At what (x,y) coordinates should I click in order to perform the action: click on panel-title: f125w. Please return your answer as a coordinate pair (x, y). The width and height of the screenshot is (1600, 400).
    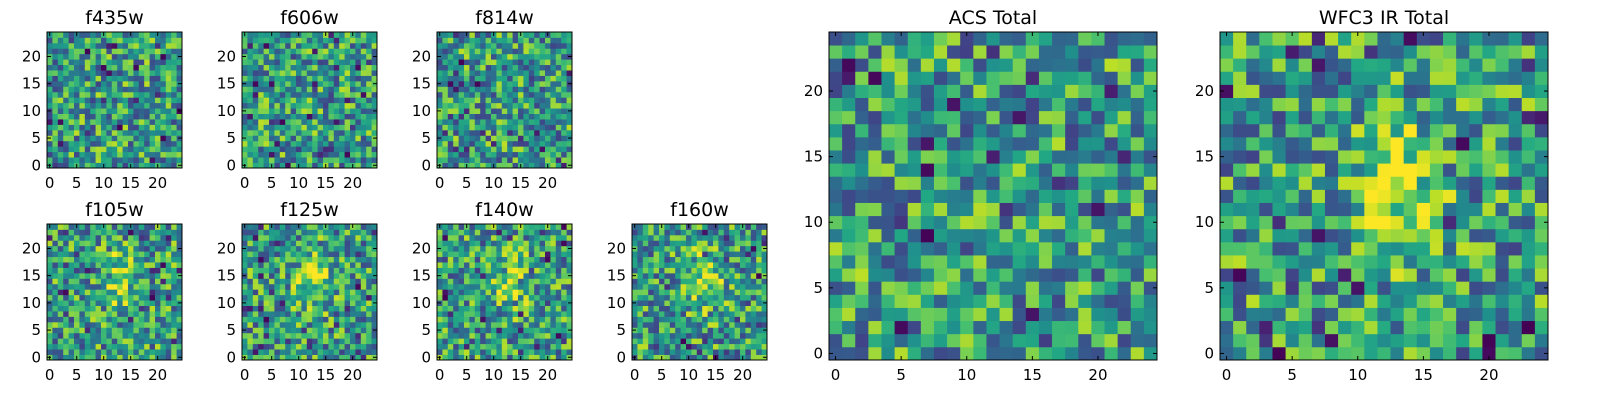
    Looking at the image, I should click on (309, 210).